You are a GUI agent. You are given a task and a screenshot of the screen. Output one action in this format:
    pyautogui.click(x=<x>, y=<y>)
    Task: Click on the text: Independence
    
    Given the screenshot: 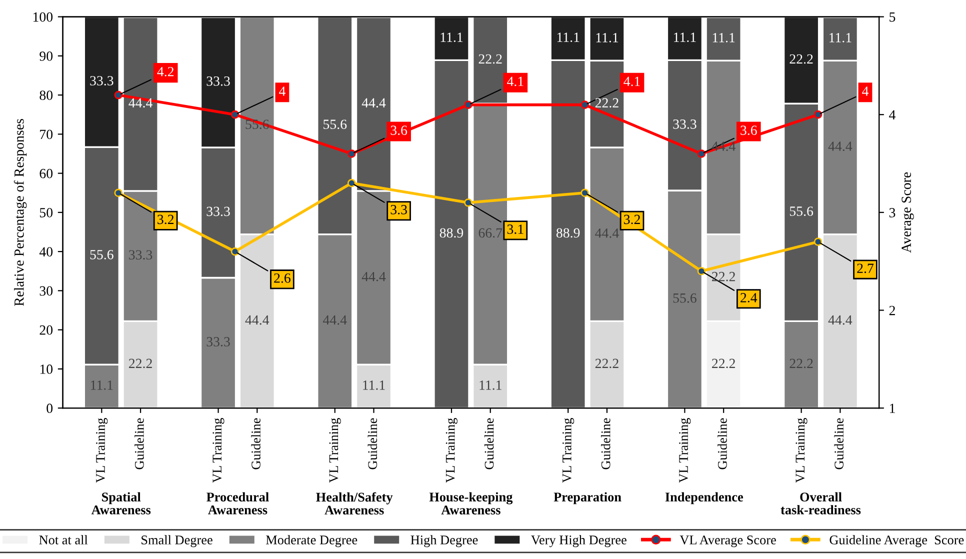 What is the action you would take?
    pyautogui.click(x=704, y=498)
    